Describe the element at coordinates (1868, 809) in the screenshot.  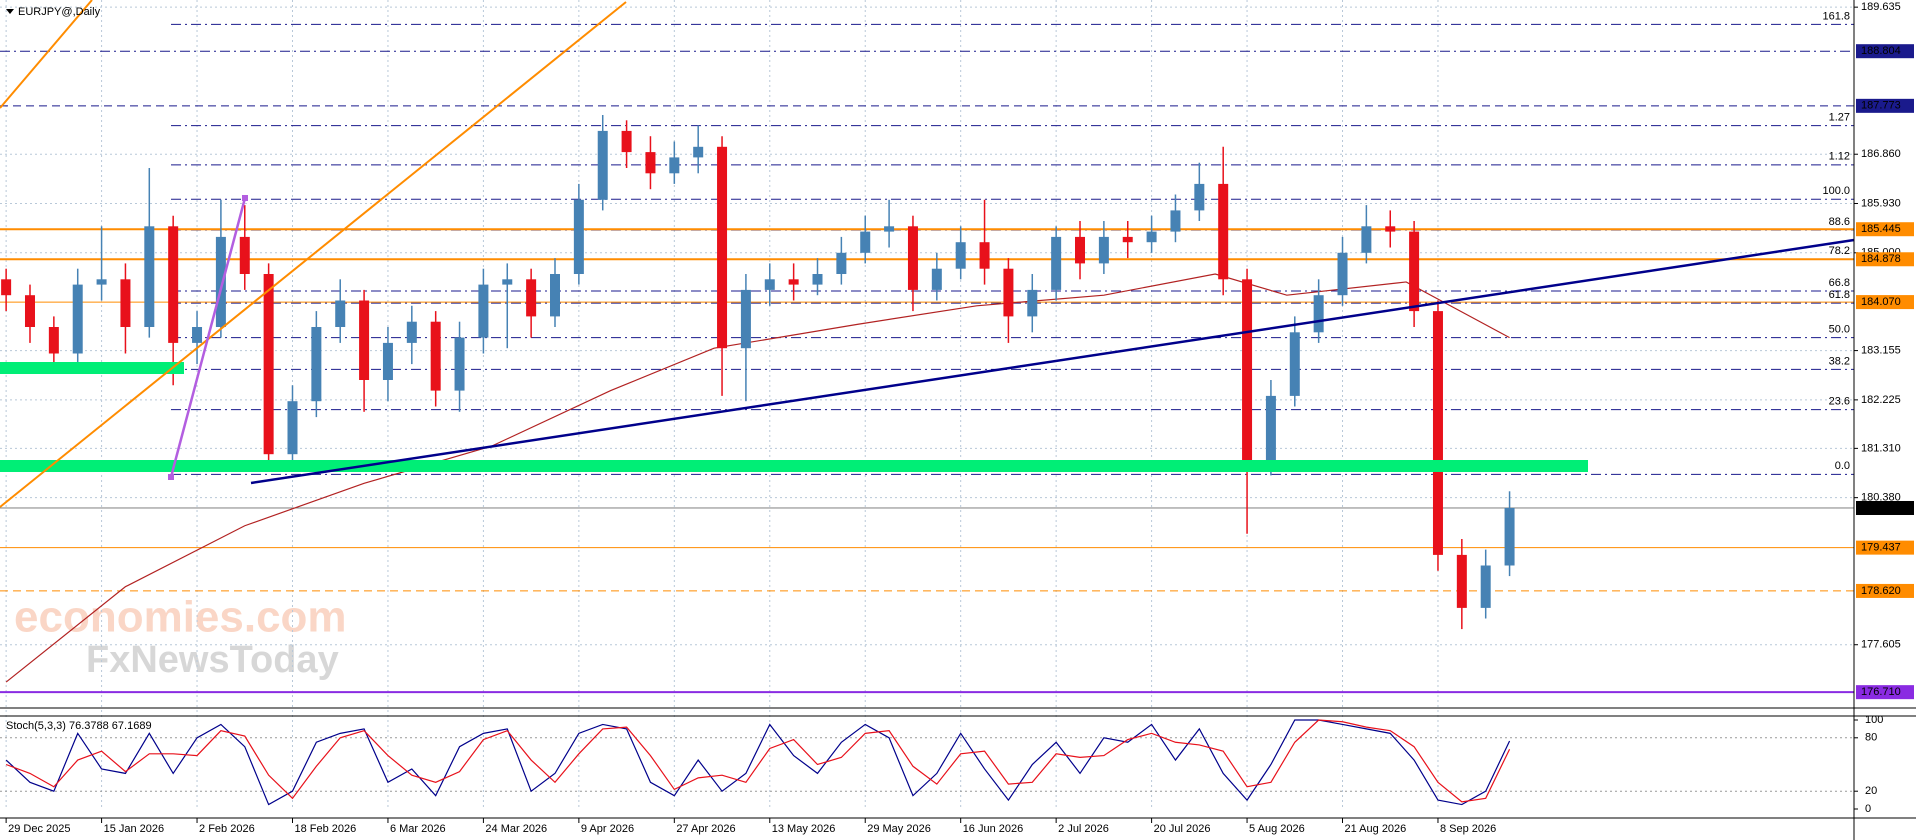
I see `osc-tick-label: 0` at that location.